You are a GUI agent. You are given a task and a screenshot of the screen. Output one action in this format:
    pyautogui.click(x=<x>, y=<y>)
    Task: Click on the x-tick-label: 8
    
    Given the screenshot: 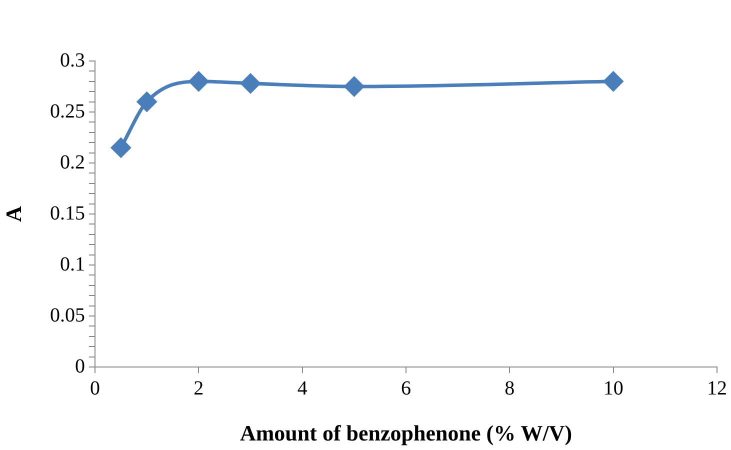 What is the action you would take?
    pyautogui.click(x=509, y=388)
    